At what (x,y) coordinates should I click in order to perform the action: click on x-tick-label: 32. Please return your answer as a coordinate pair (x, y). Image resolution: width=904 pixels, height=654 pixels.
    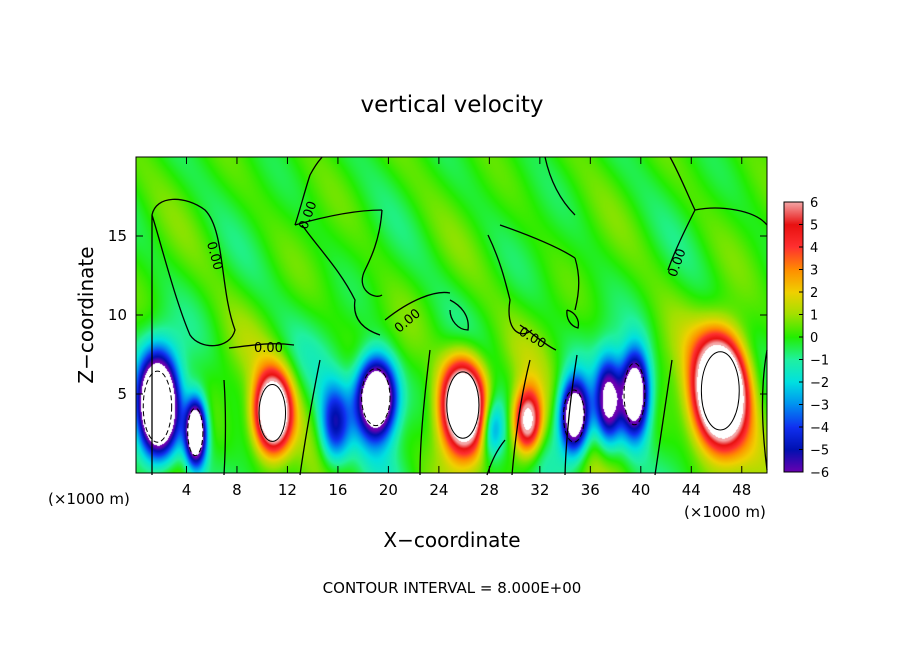
    Looking at the image, I should click on (539, 490).